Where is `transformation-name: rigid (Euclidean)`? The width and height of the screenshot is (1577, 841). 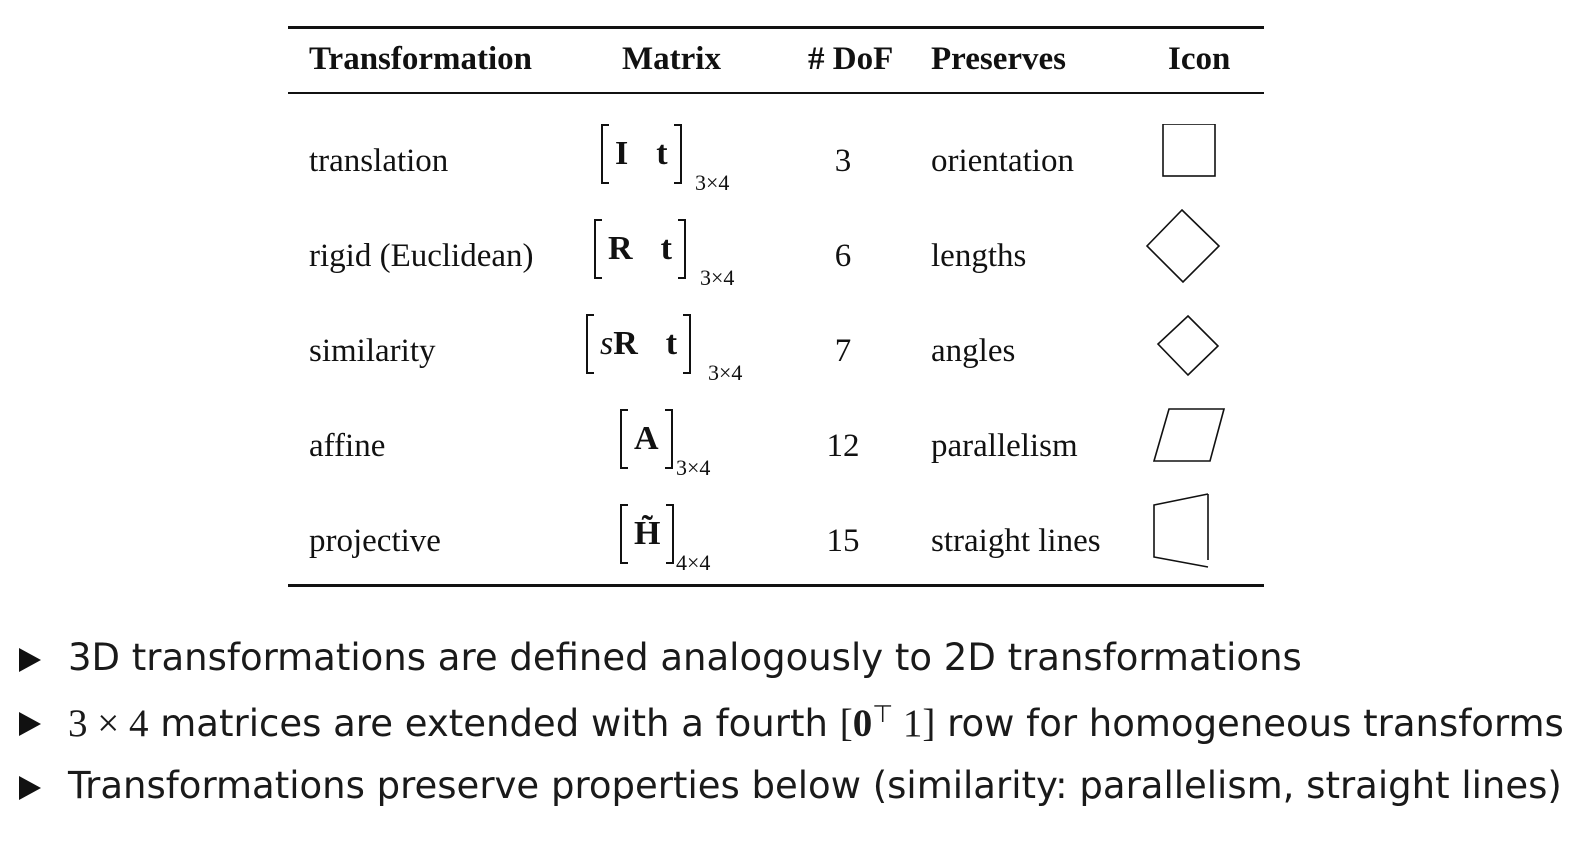 transformation-name: rigid (Euclidean) is located at coordinates (421, 256).